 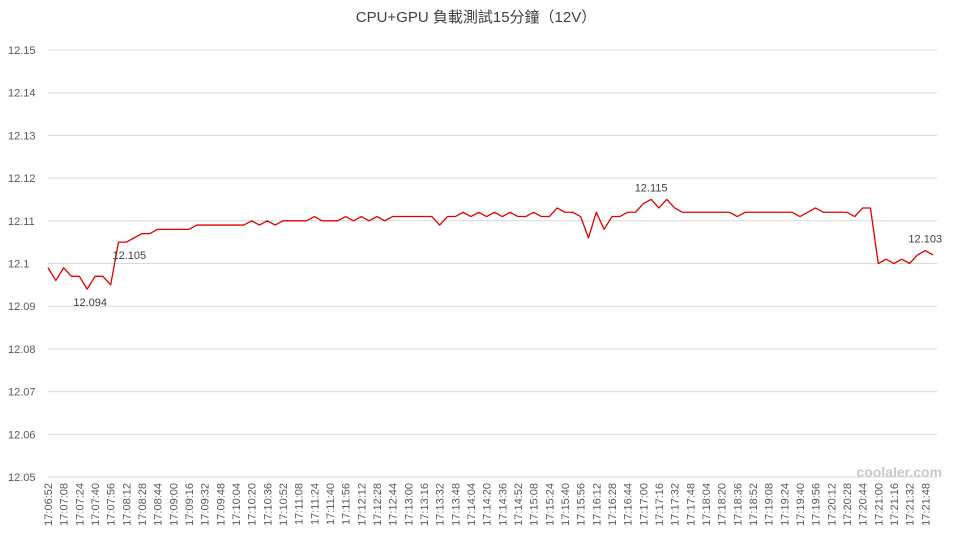 What do you see at coordinates (253, 504) in the screenshot?
I see `x-tick-label: 17:10:20` at bounding box center [253, 504].